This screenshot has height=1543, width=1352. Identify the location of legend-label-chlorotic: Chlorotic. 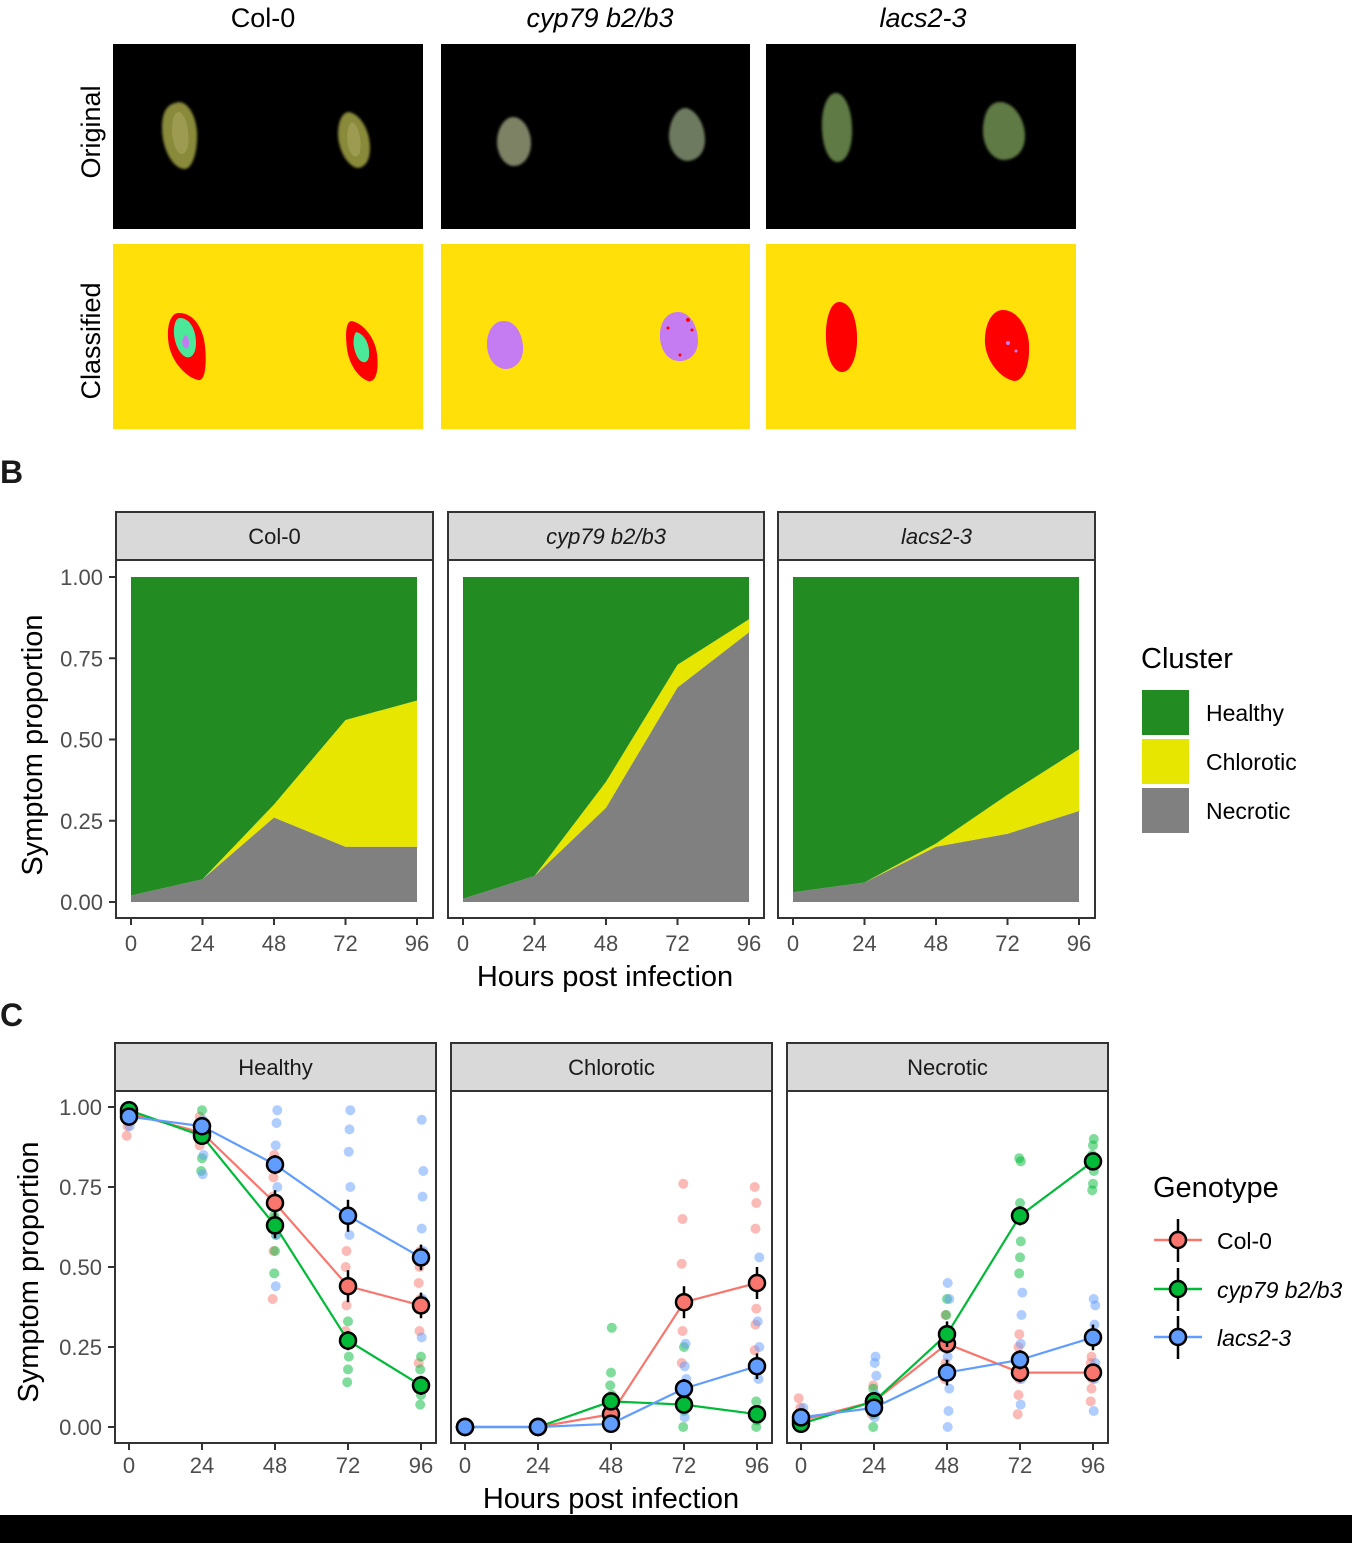
(1251, 762).